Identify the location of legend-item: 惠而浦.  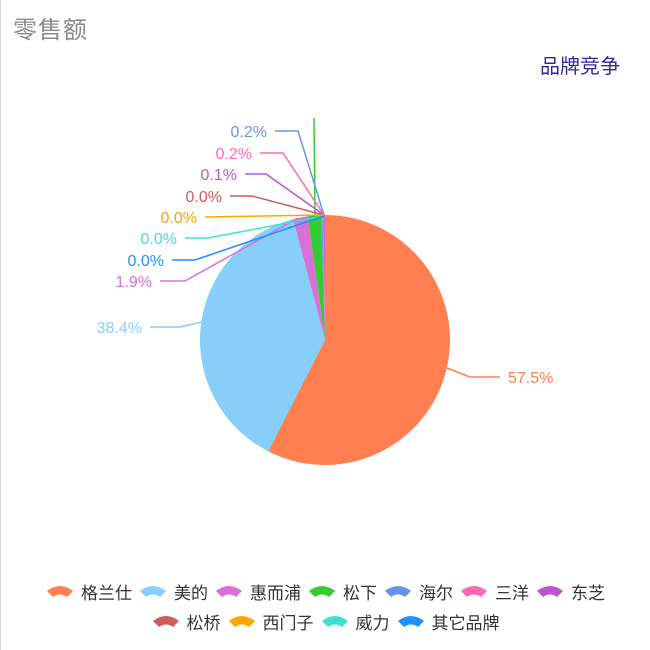
(257, 591).